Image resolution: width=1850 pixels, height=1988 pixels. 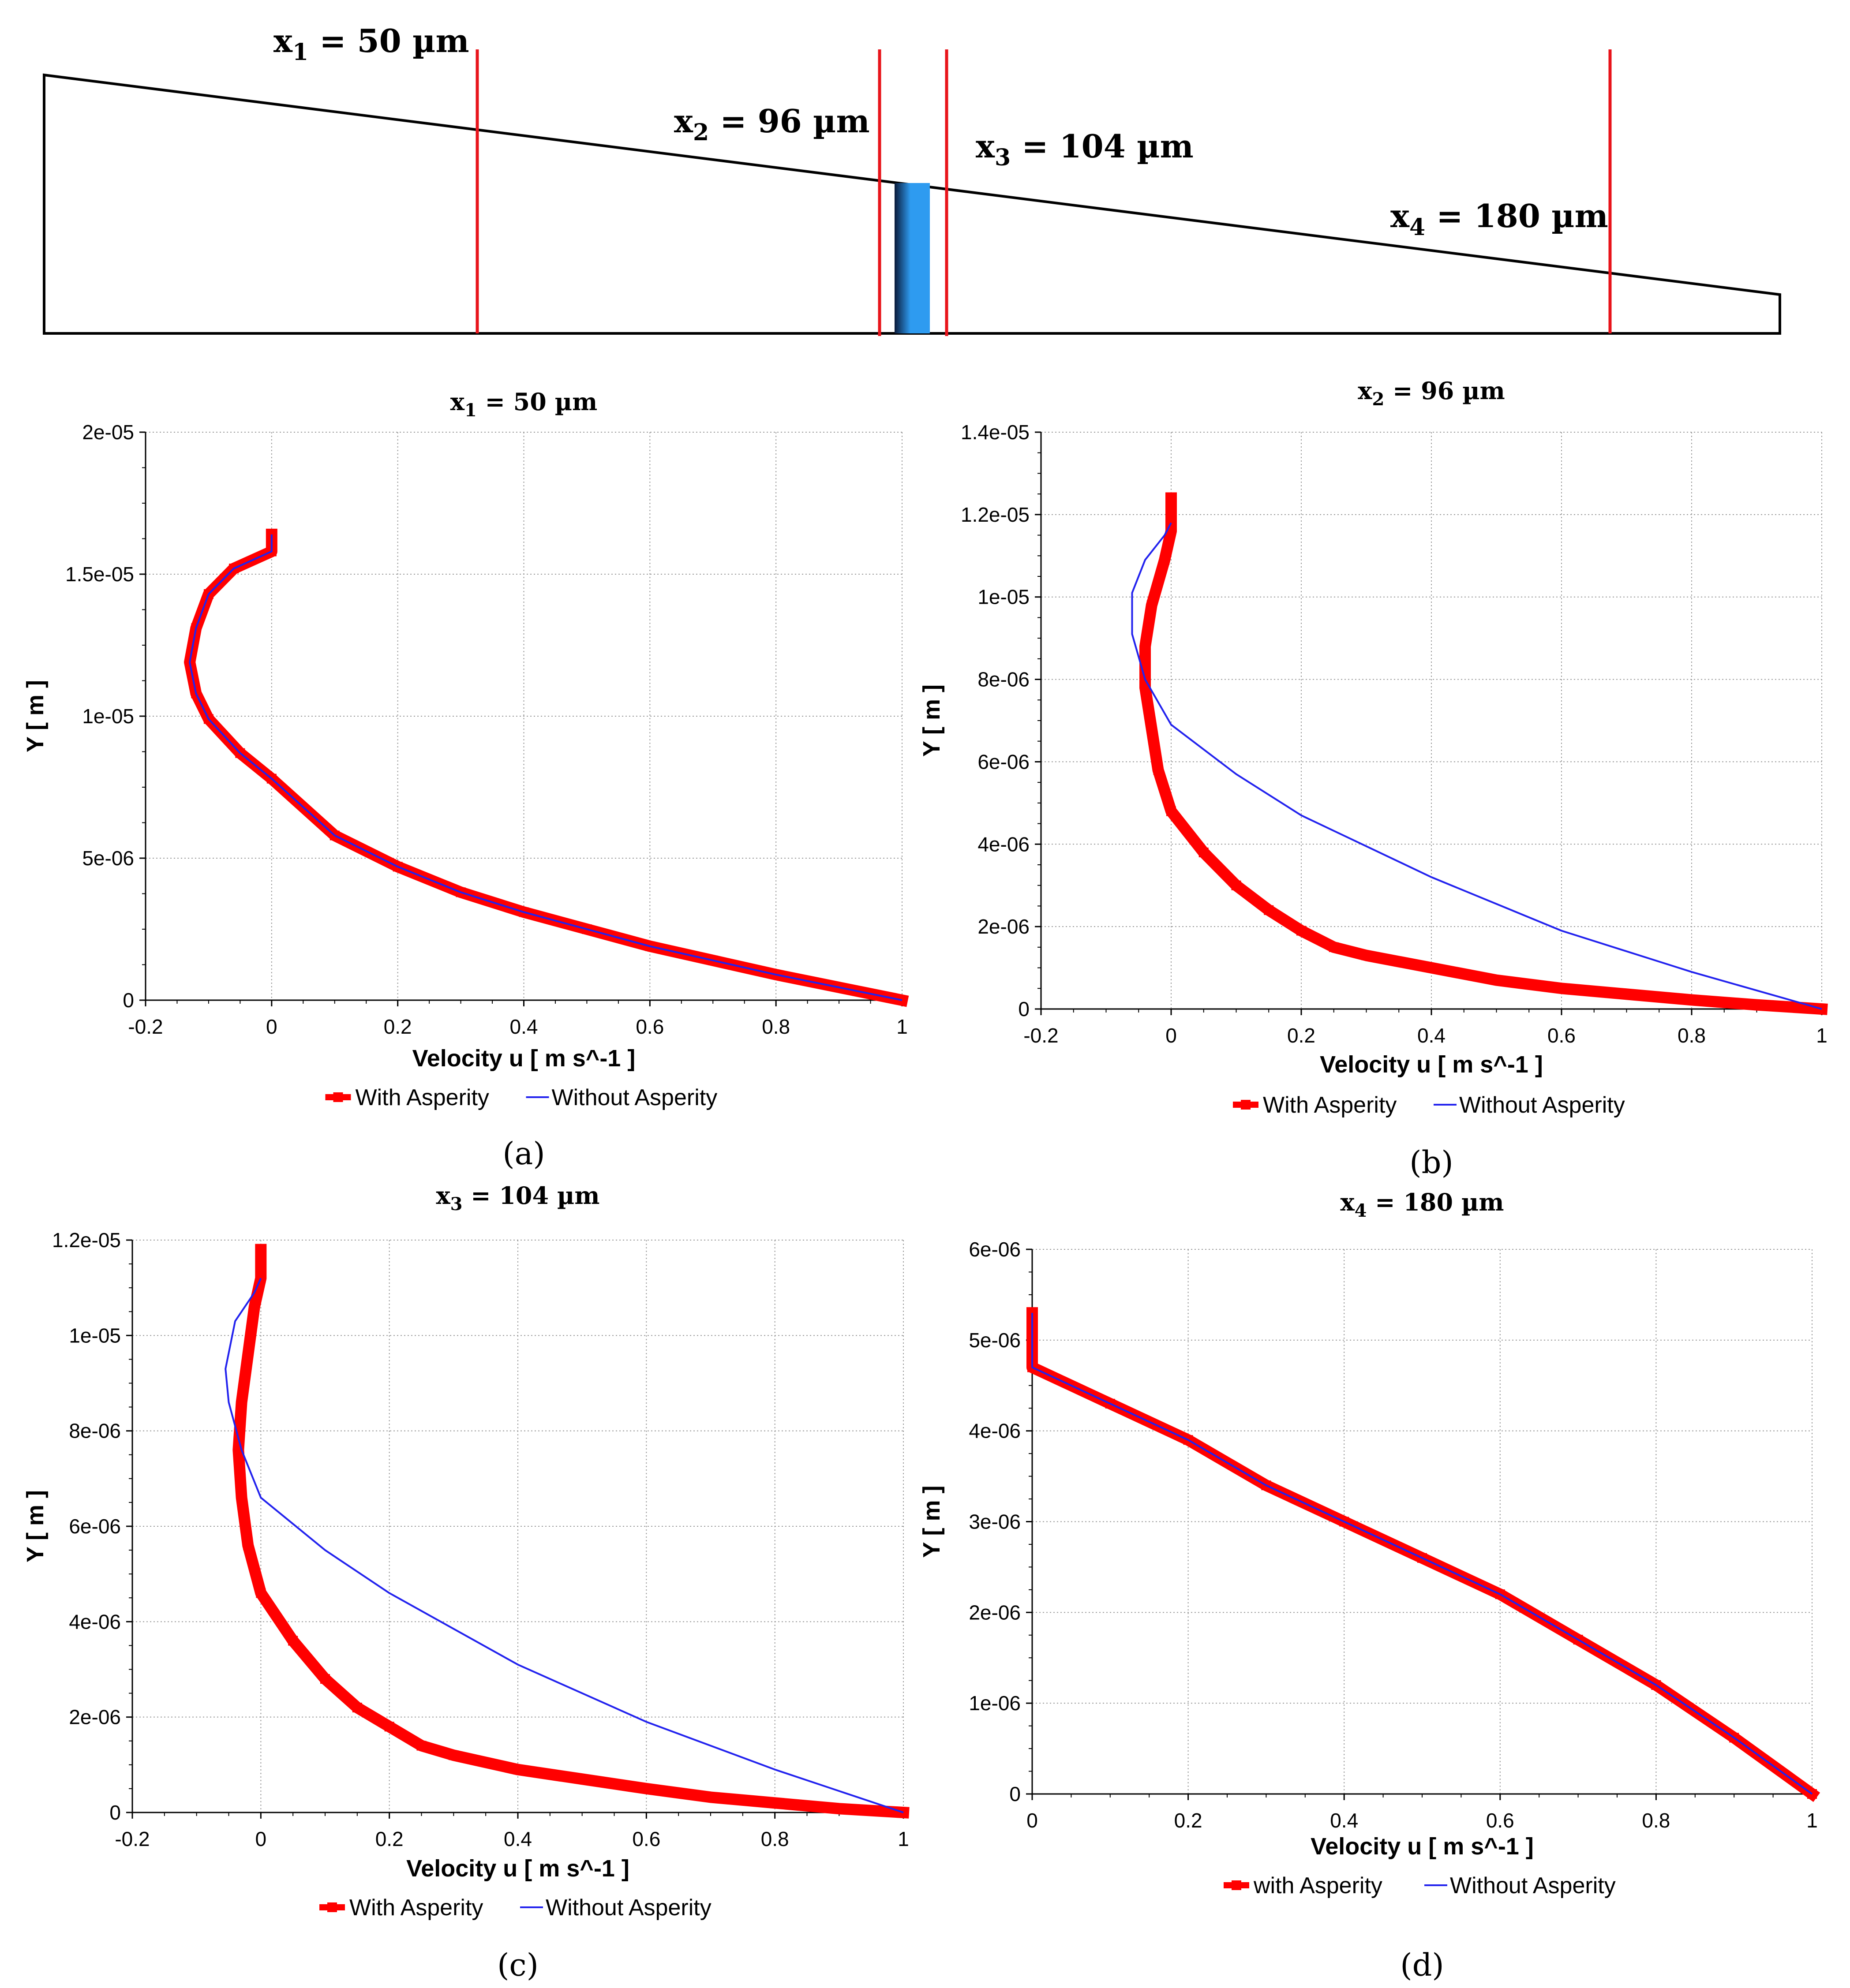 What do you see at coordinates (1431, 1162) in the screenshot?
I see `panel-caption: (b)` at bounding box center [1431, 1162].